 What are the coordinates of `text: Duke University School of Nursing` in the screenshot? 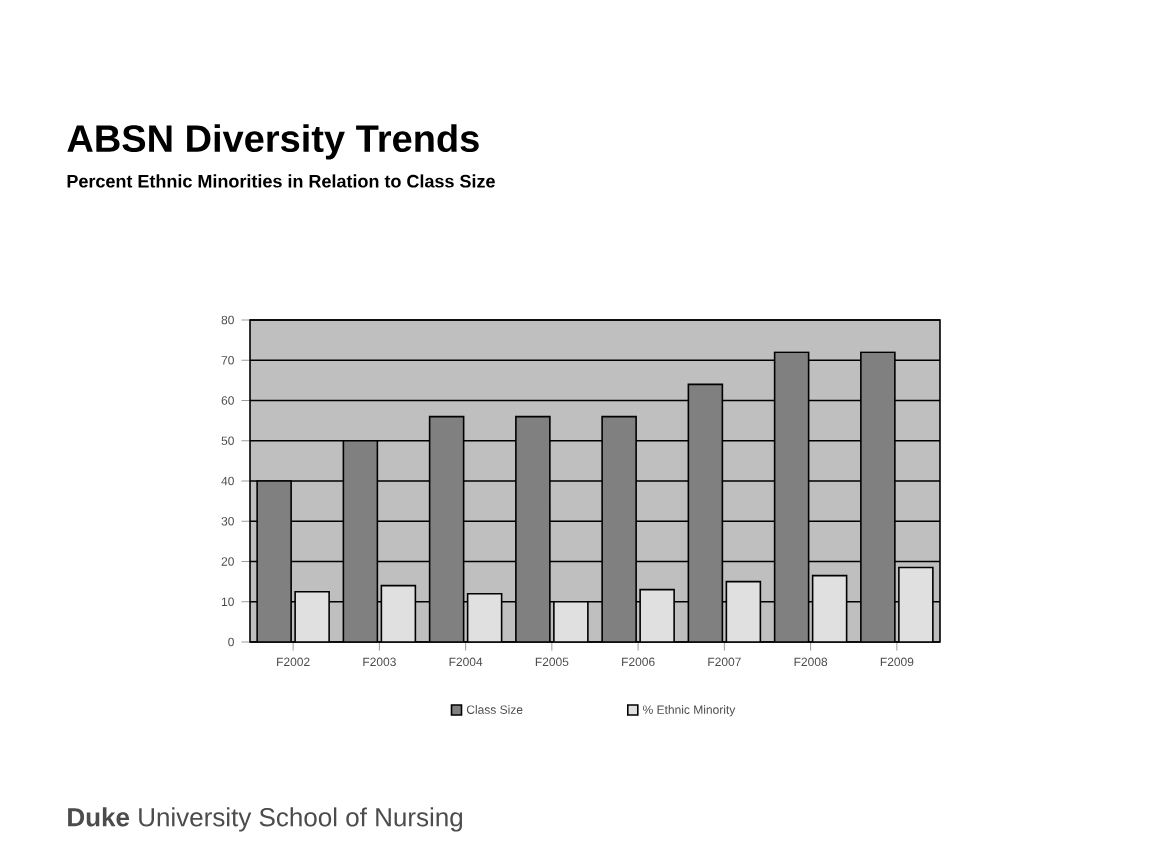 It's located at (265, 819).